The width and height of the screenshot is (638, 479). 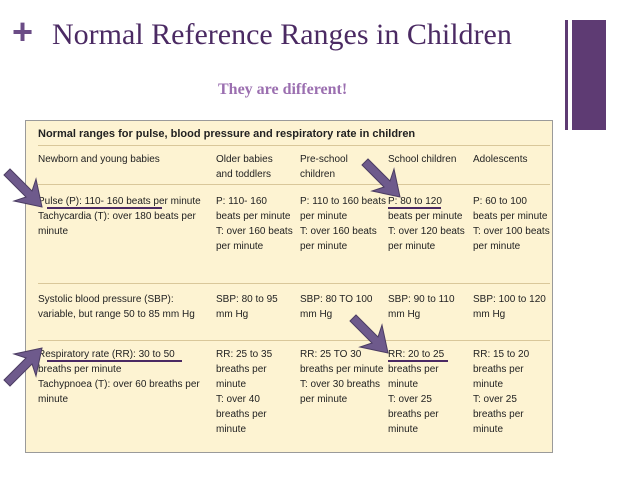 What do you see at coordinates (501, 369) in the screenshot?
I see `cell-line: RR: 15 to 20 breaths per minute` at bounding box center [501, 369].